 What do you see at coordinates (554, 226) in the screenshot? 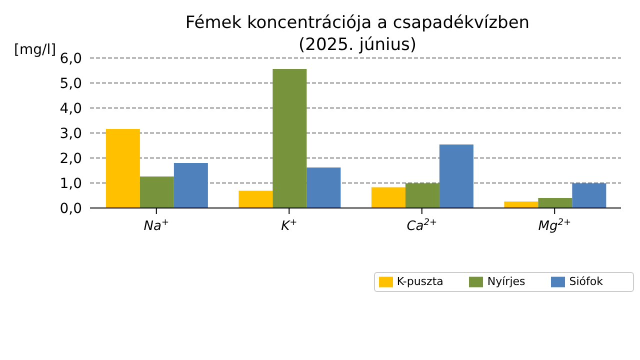
I see `x-tick-label: Mg$^{2+}$` at bounding box center [554, 226].